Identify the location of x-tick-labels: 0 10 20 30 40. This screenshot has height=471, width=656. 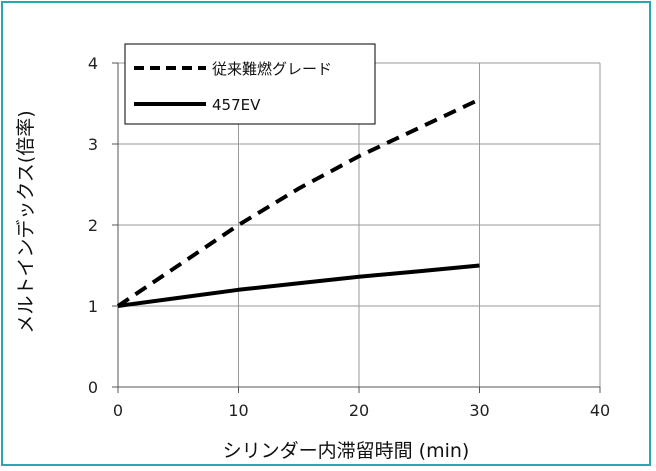
(361, 410).